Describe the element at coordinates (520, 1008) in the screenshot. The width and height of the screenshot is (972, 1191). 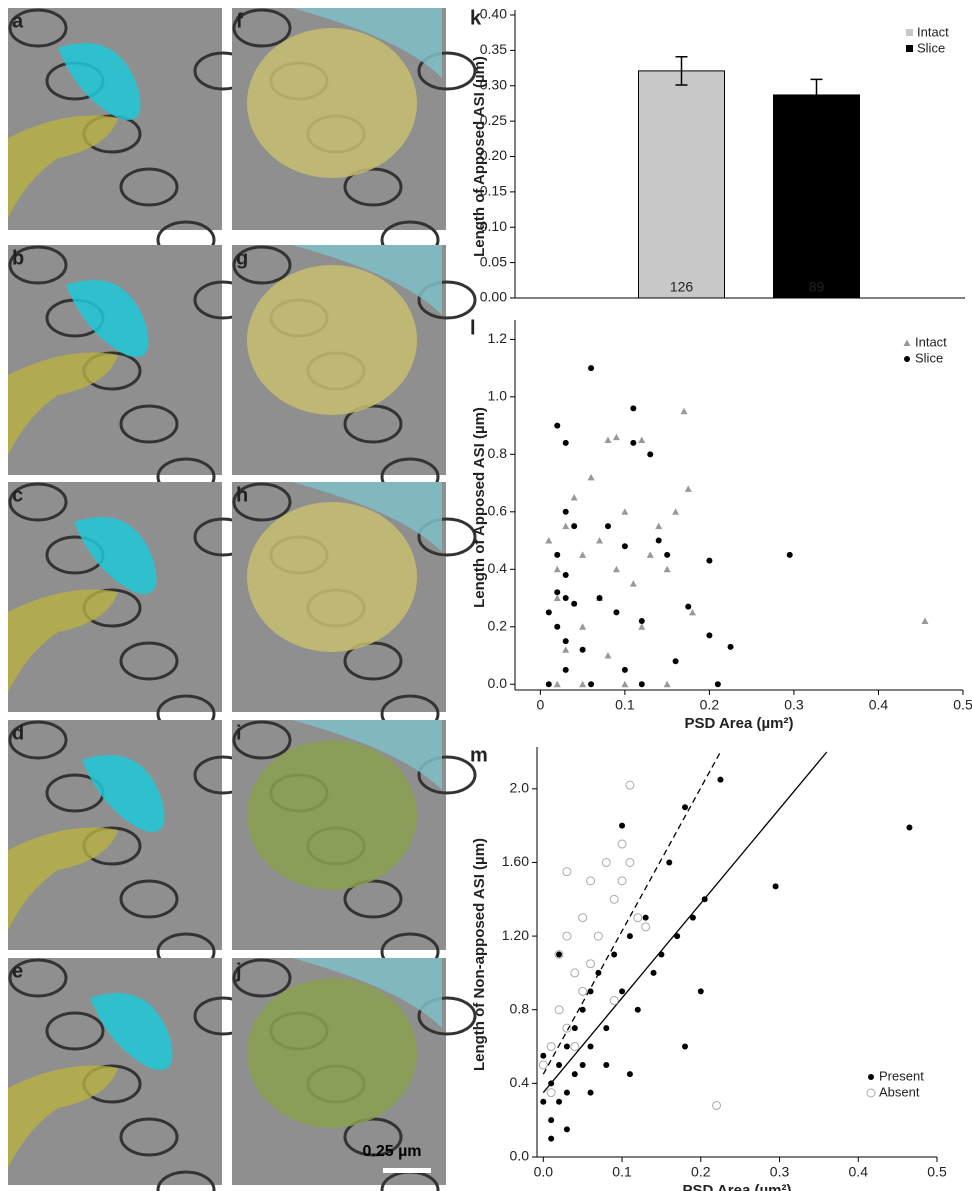
I see `y-tick-label: 0.8` at that location.